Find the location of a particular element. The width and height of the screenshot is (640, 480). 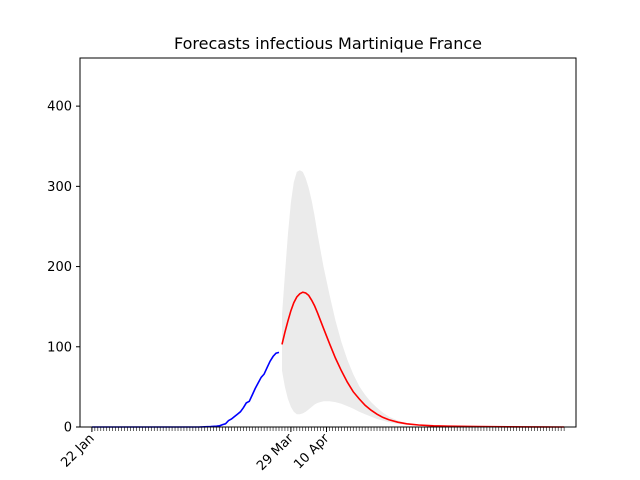

series-line-forecast is located at coordinates (423, 359).